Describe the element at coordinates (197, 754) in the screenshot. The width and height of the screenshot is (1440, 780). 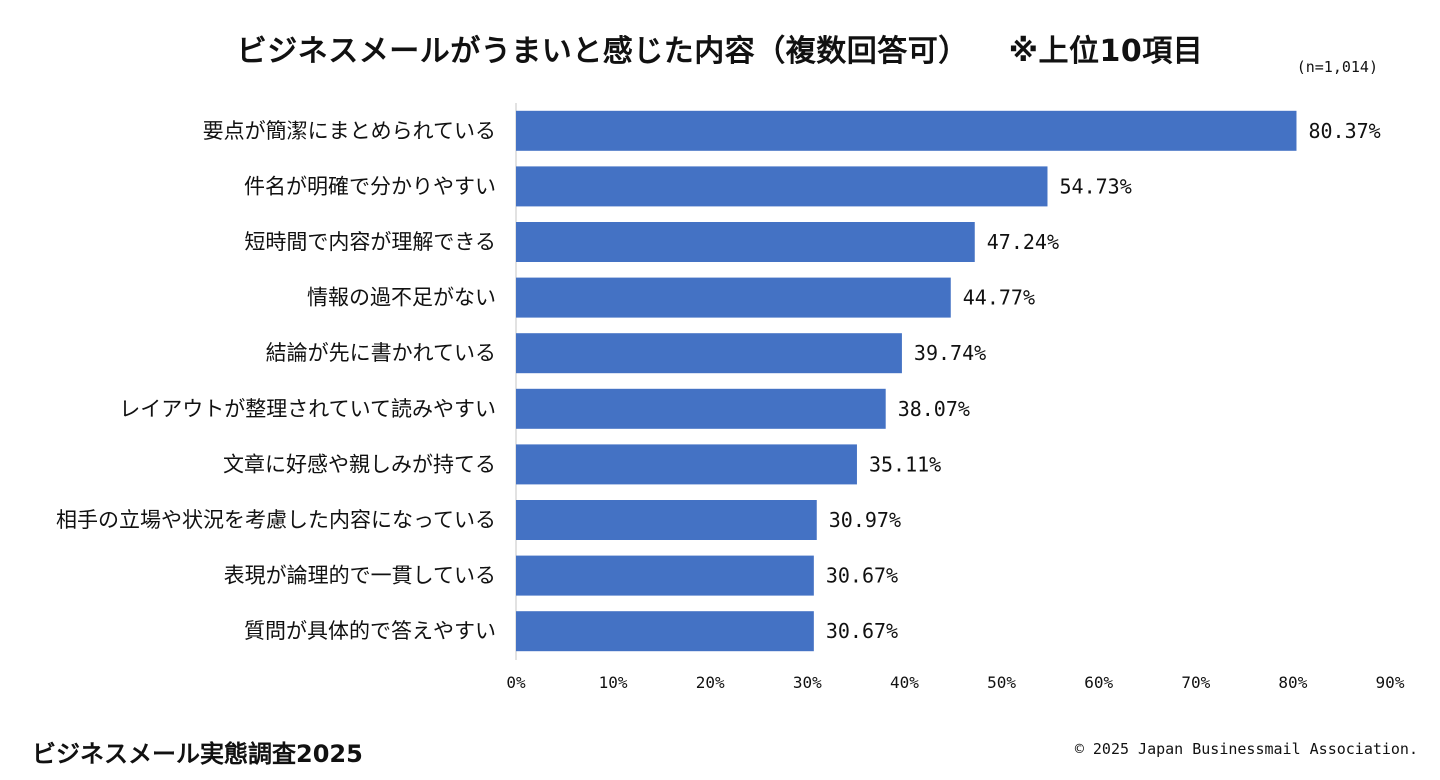
I see `survey-source: ビジネスメール実態調査2025` at that location.